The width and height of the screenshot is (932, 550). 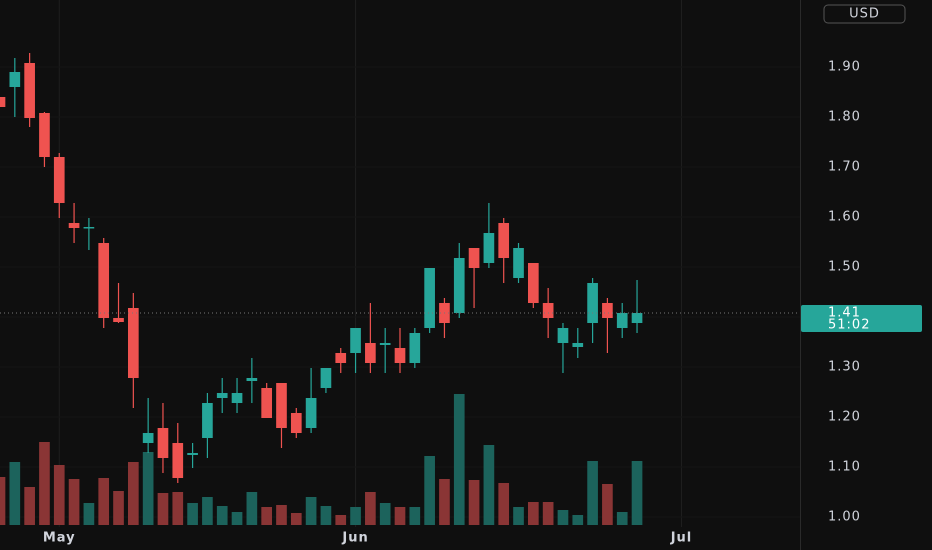 What do you see at coordinates (844, 217) in the screenshot?
I see `y-tick-label: 1.60` at bounding box center [844, 217].